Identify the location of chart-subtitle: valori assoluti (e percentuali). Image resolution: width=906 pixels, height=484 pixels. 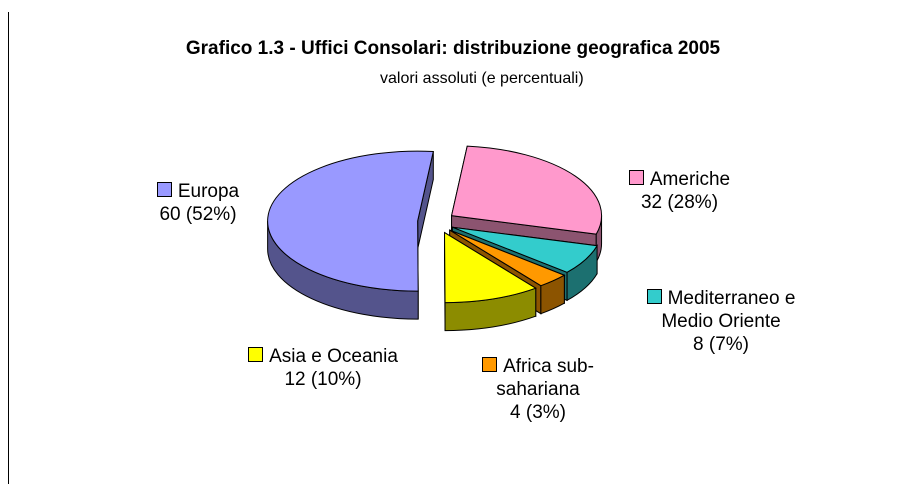
(482, 78).